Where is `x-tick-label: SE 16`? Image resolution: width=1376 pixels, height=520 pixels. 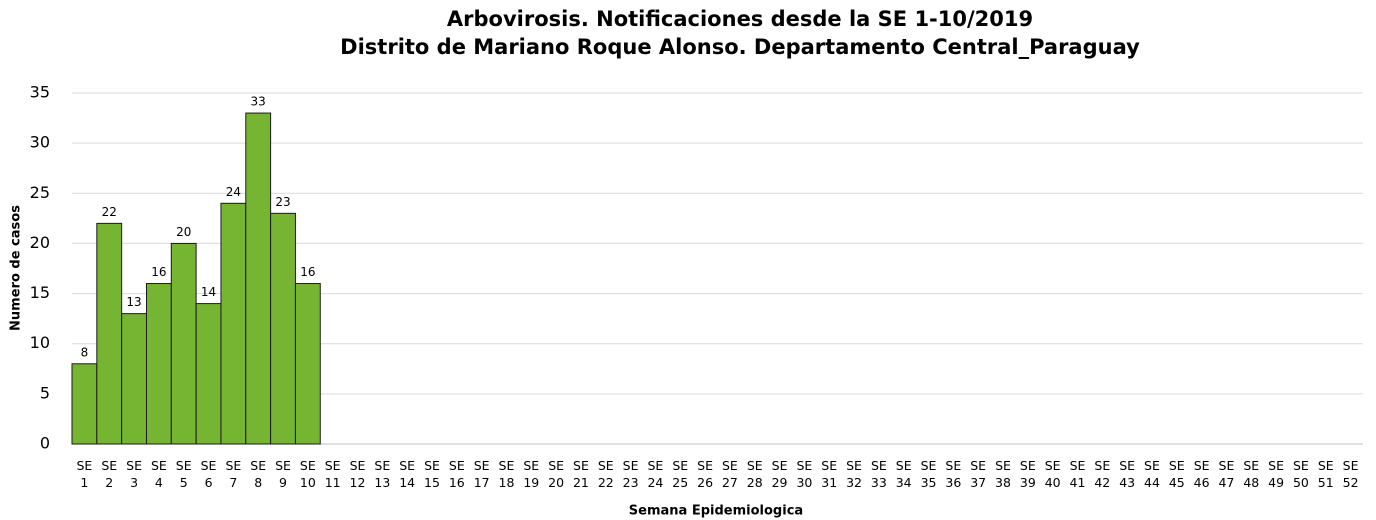 x-tick-label: SE 16 is located at coordinates (457, 474).